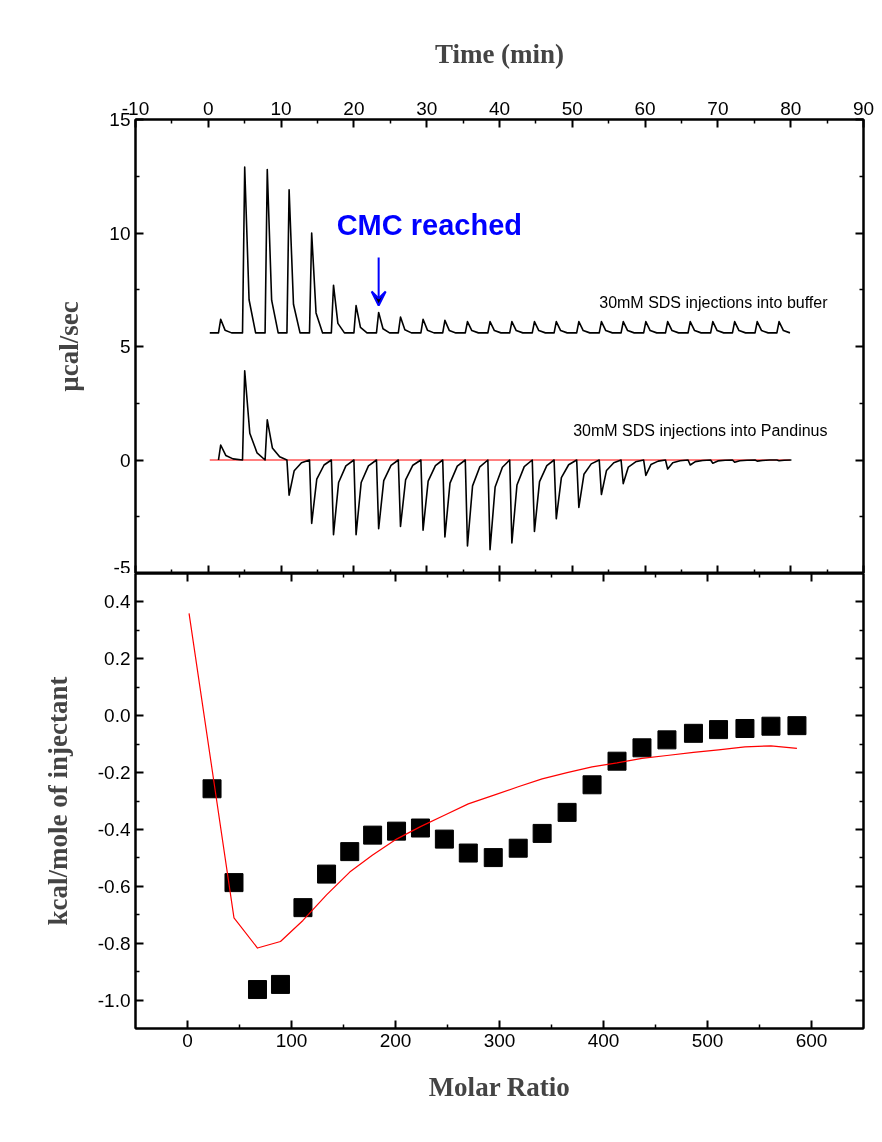  What do you see at coordinates (499, 53) in the screenshot?
I see `x-axis-title: Time (min)` at bounding box center [499, 53].